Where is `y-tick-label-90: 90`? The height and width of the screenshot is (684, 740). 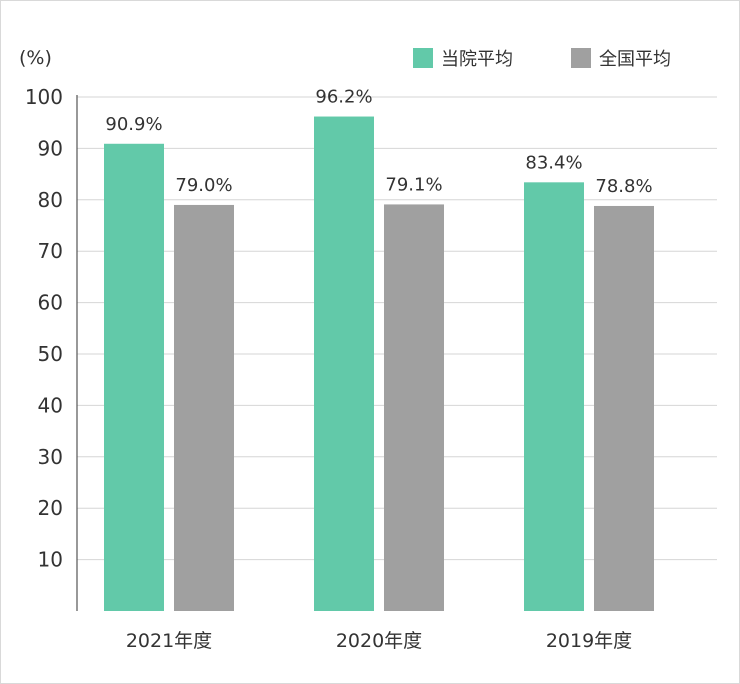 y-tick-label-90: 90 is located at coordinates (50, 148).